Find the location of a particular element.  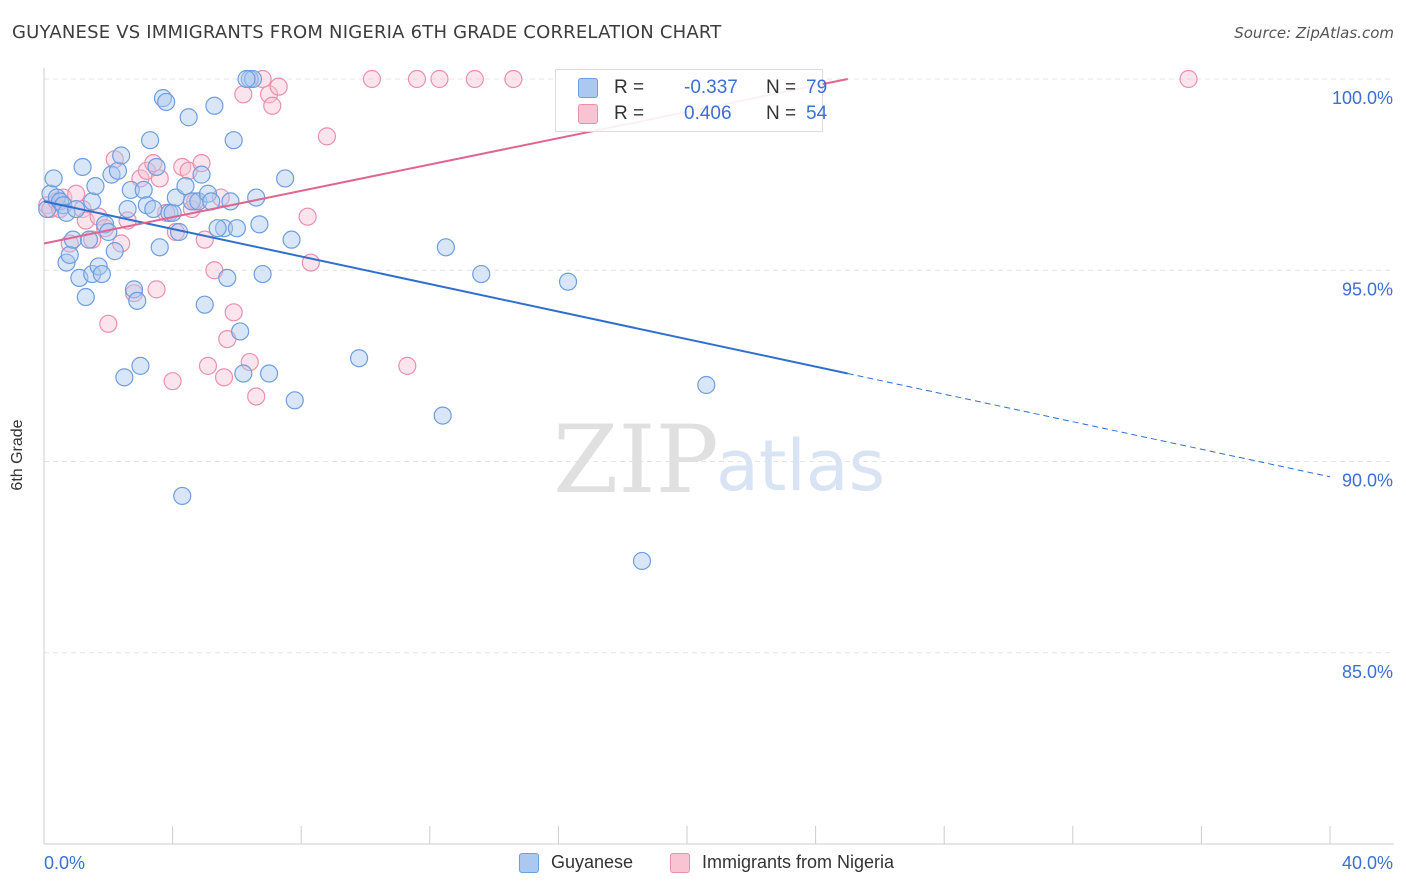

guyanese-trend-line is located at coordinates (445, 287).